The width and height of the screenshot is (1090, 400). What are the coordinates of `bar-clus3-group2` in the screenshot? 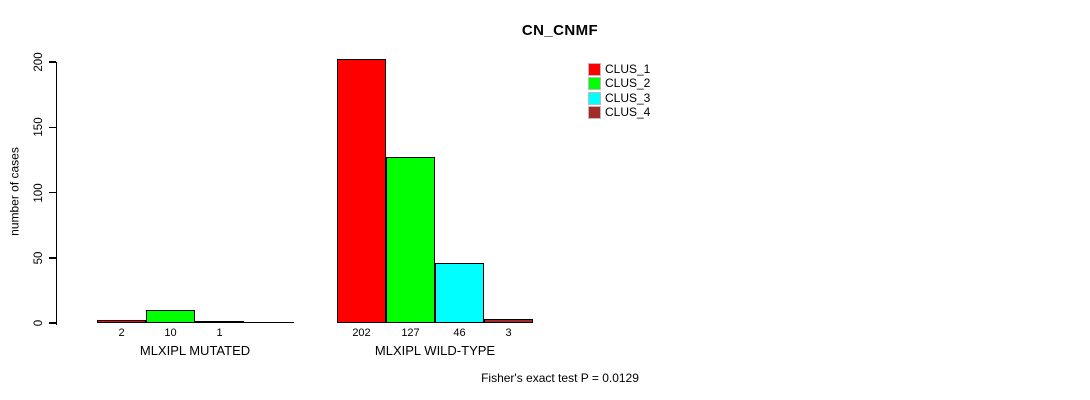 It's located at (459, 292).